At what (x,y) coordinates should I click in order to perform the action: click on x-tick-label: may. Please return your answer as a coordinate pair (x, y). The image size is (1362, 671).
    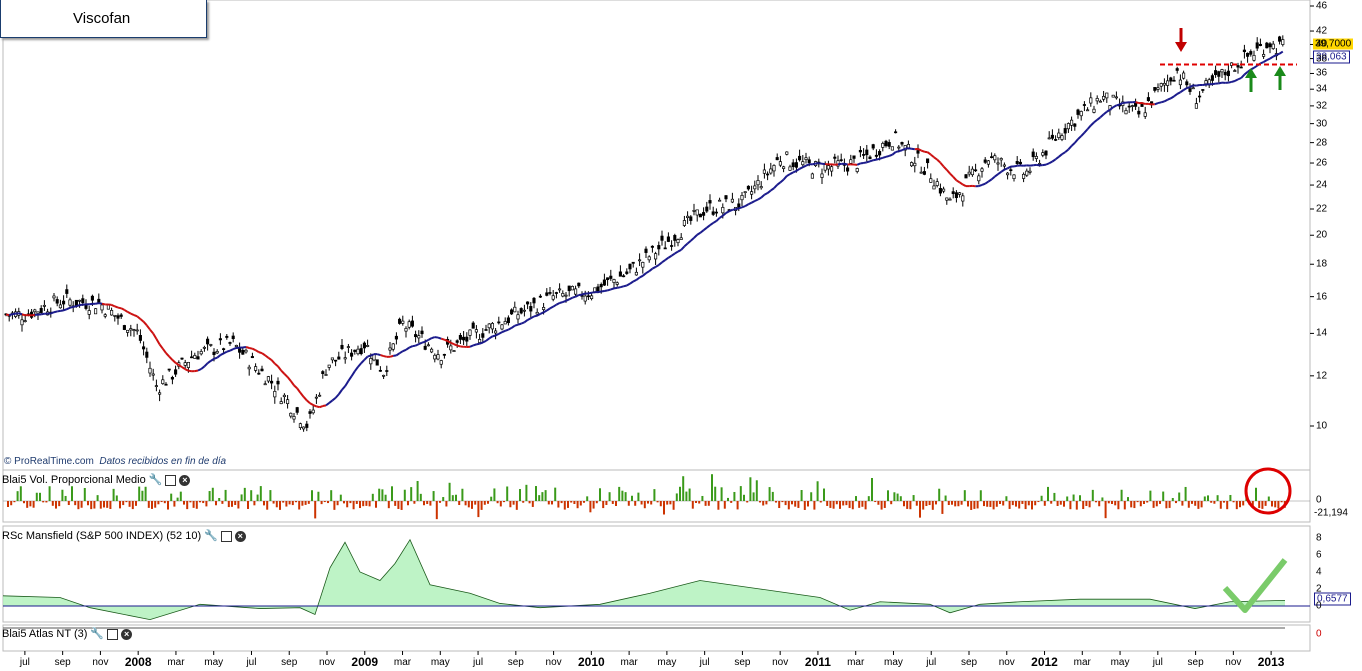
    Looking at the image, I should click on (893, 662).